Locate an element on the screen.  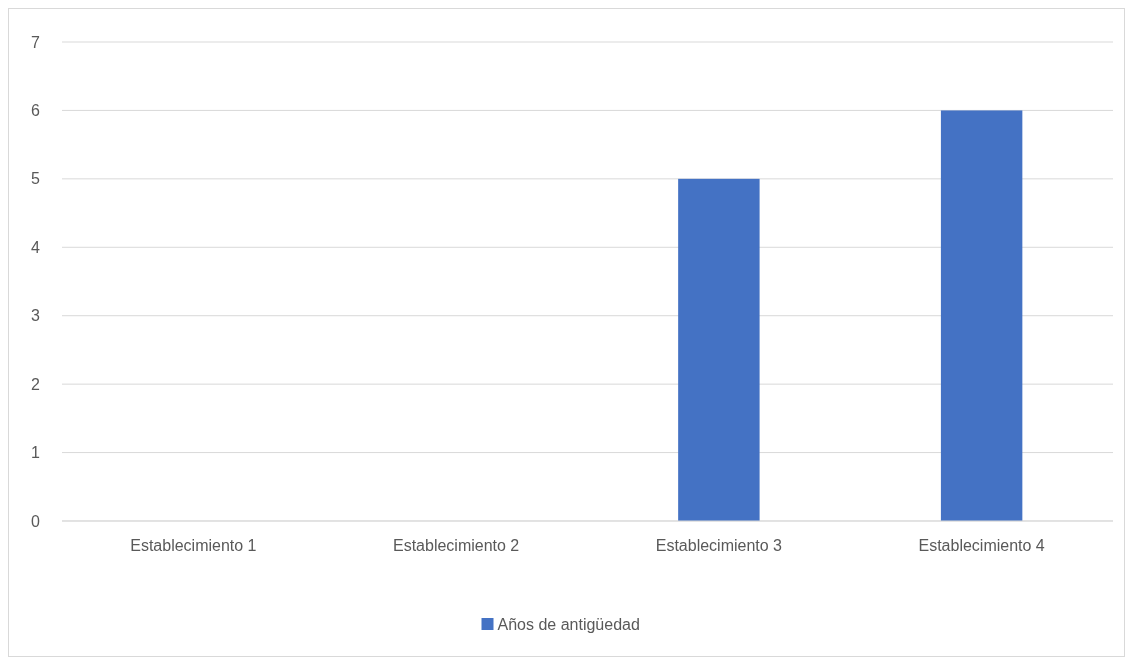
y-tick-label: 5 is located at coordinates (36, 179).